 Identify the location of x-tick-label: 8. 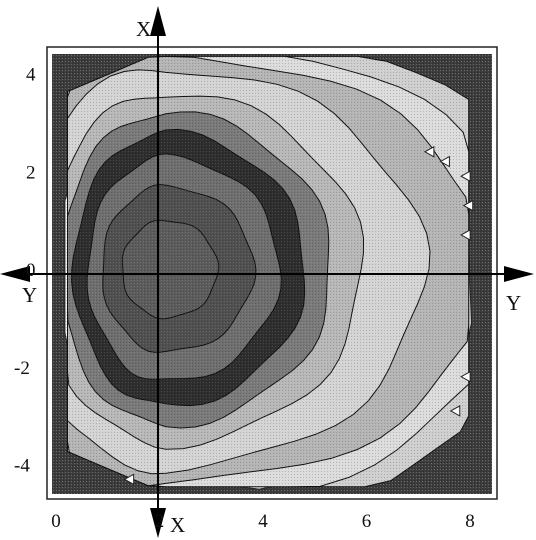
(470, 521).